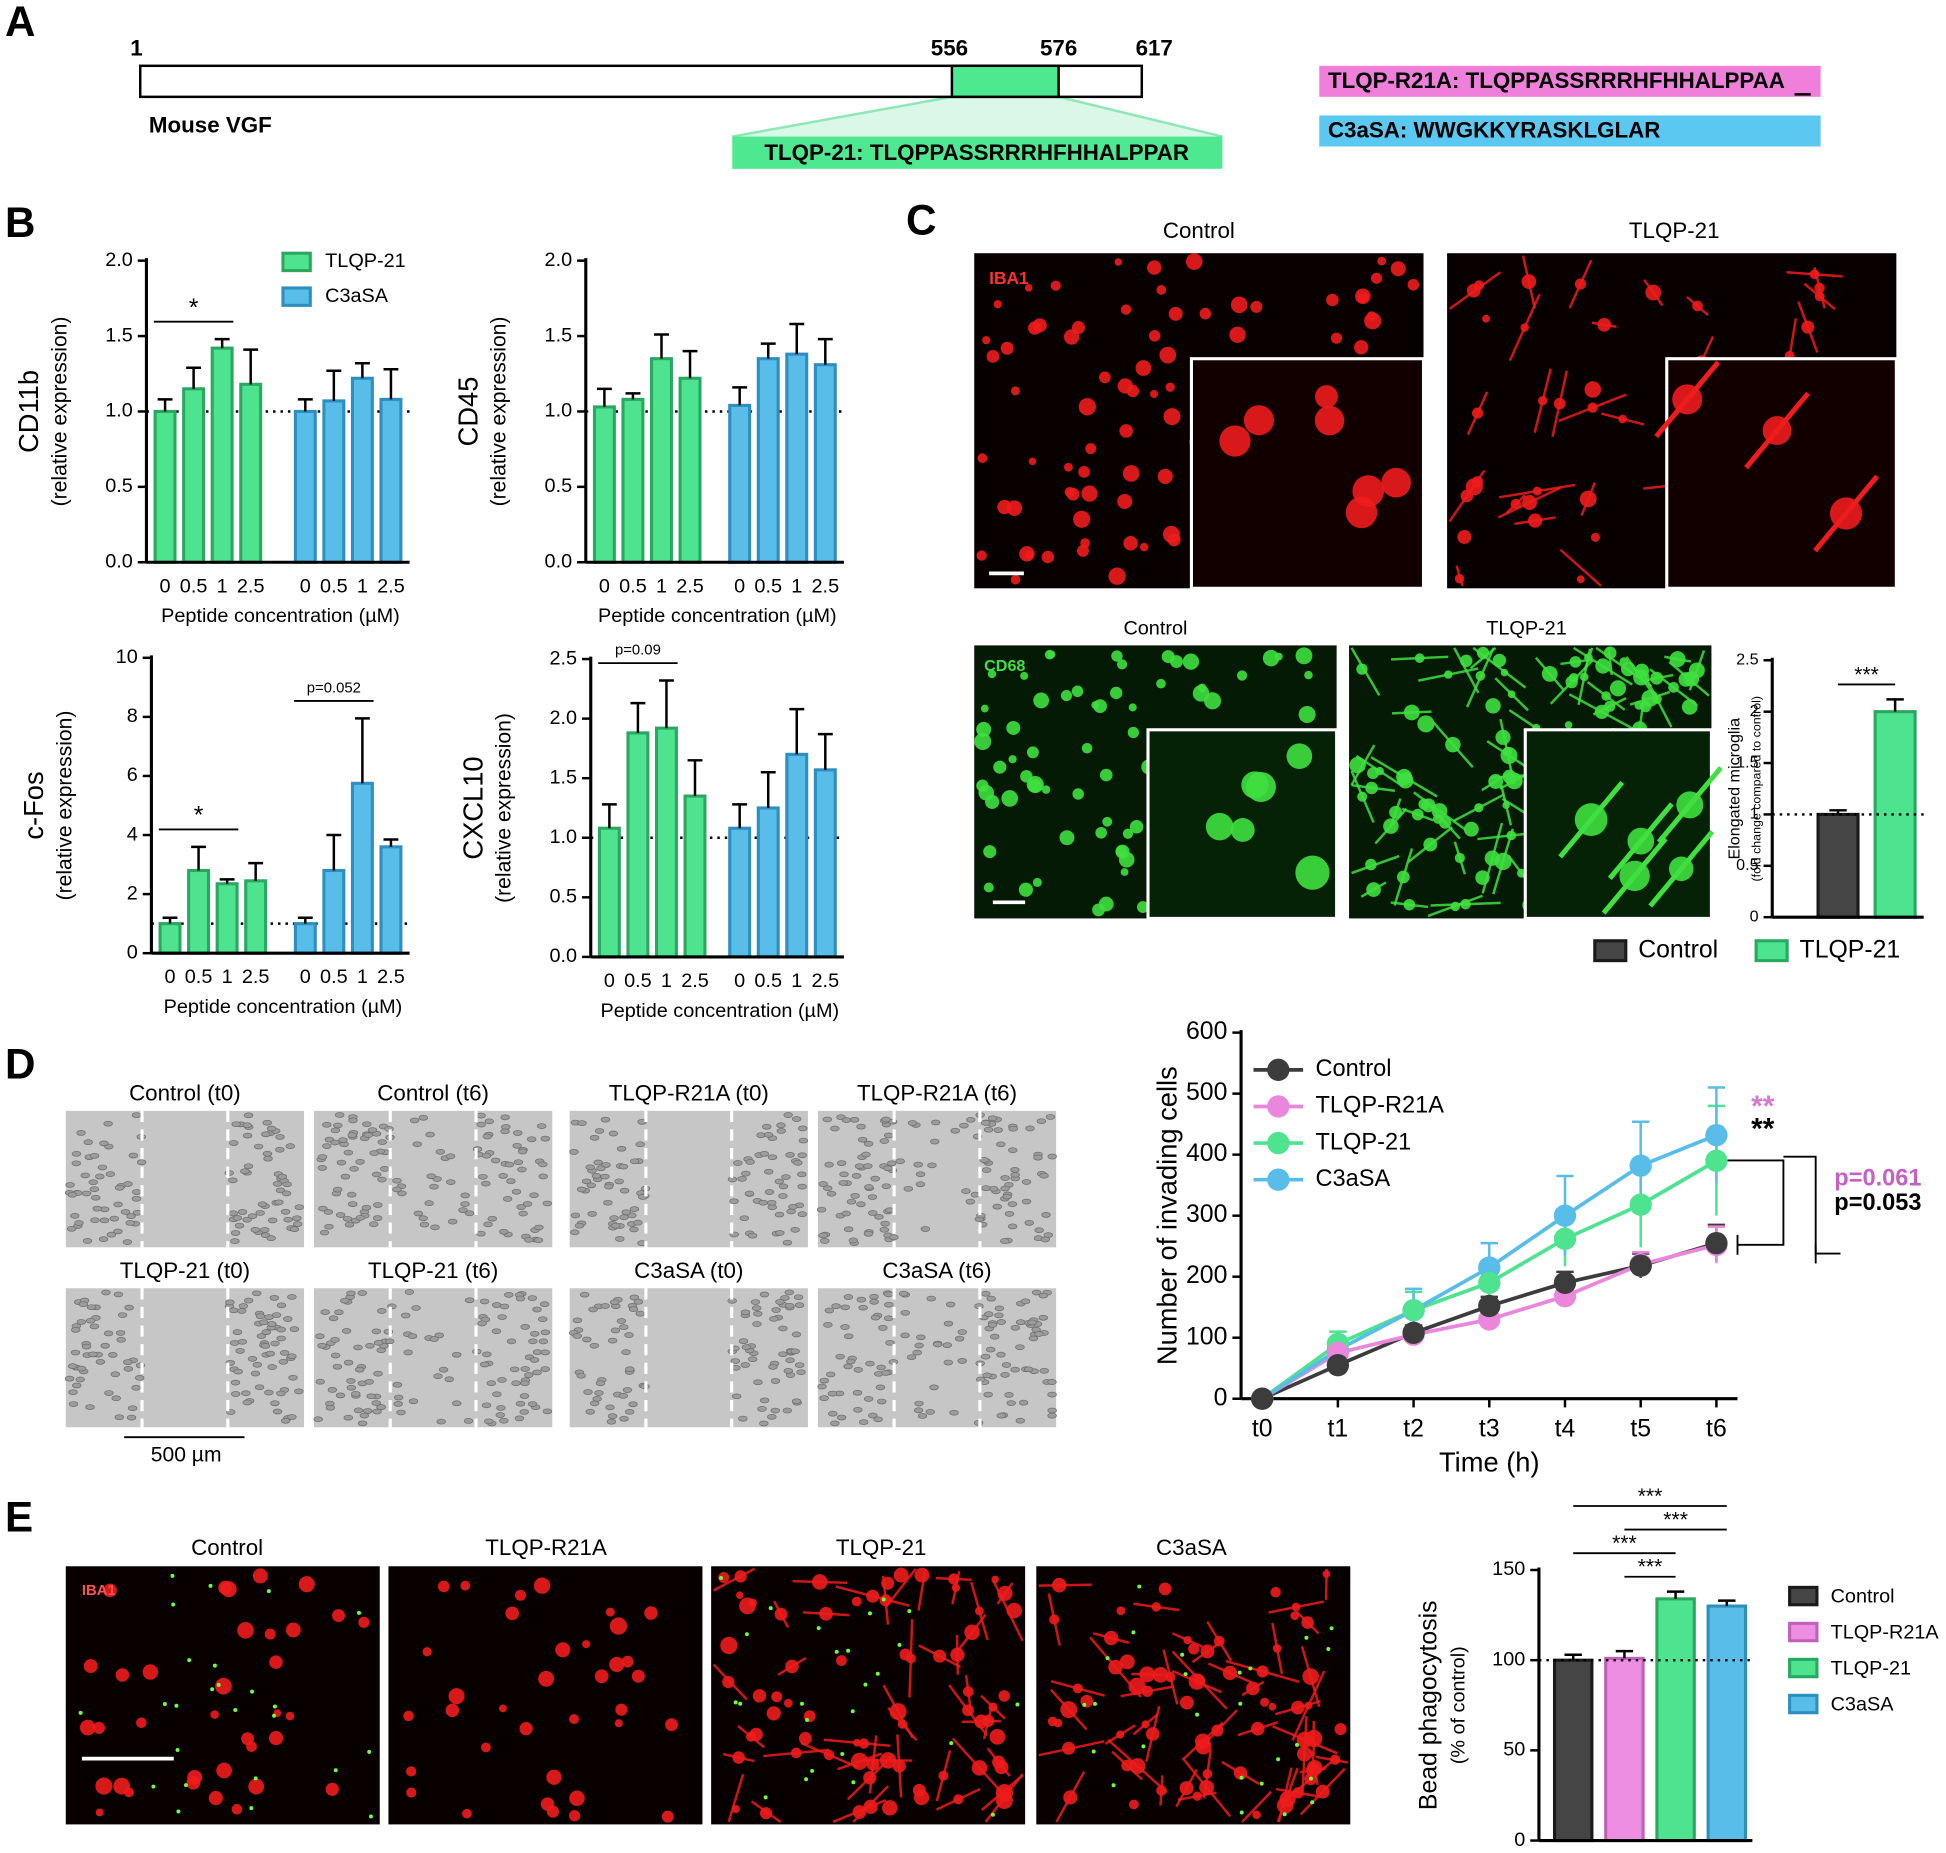  What do you see at coordinates (283, 1007) in the screenshot?
I see `x-axis-label: Peptide concentration (µM)` at bounding box center [283, 1007].